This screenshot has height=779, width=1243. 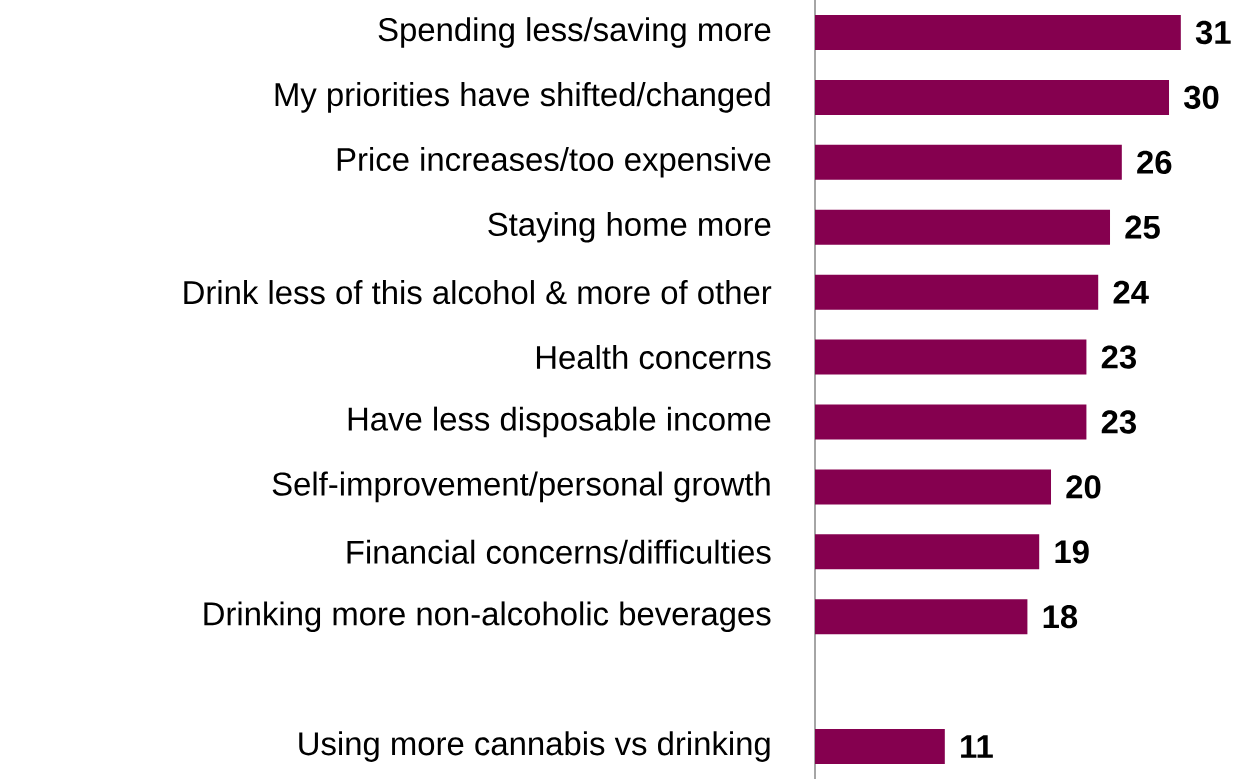 I want to click on y-tick-label: Financial concerns/difficulties, so click(x=559, y=551).